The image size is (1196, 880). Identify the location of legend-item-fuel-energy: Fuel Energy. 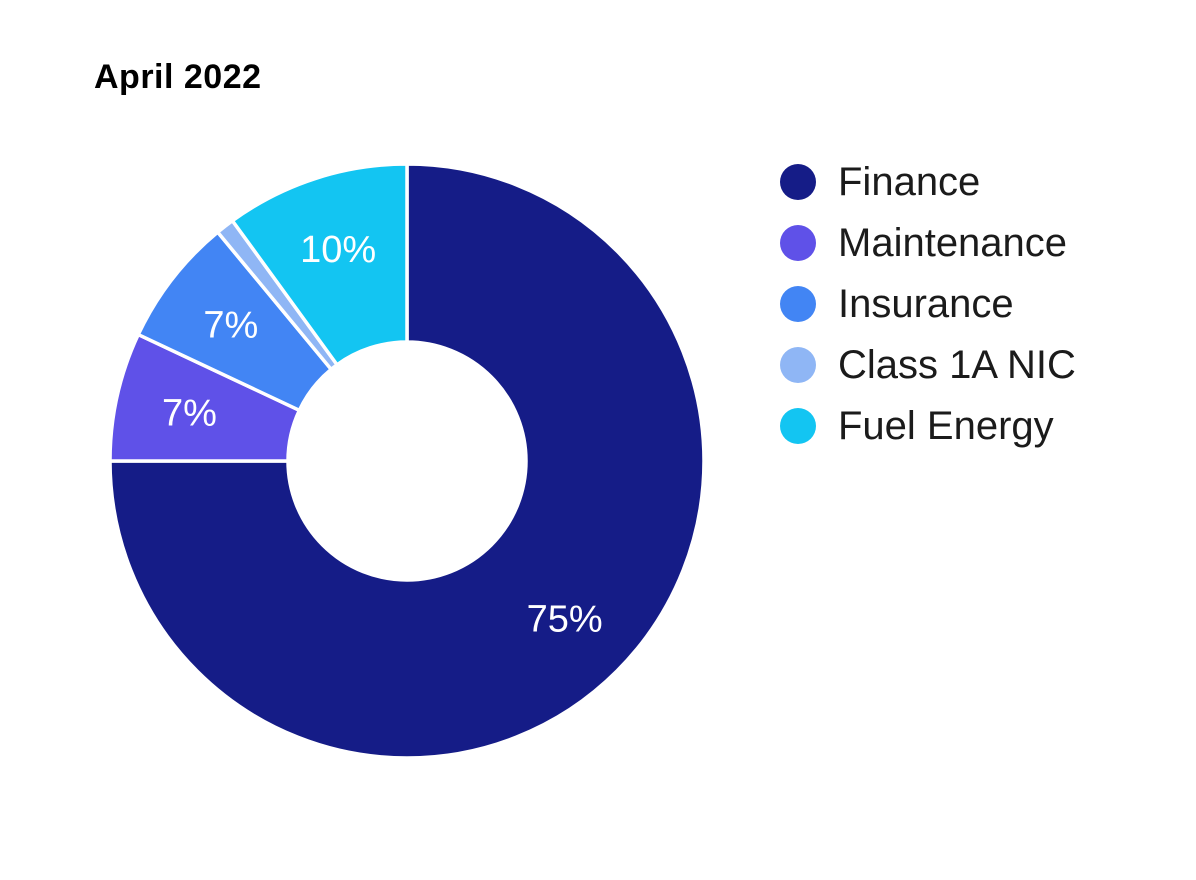
(928, 425).